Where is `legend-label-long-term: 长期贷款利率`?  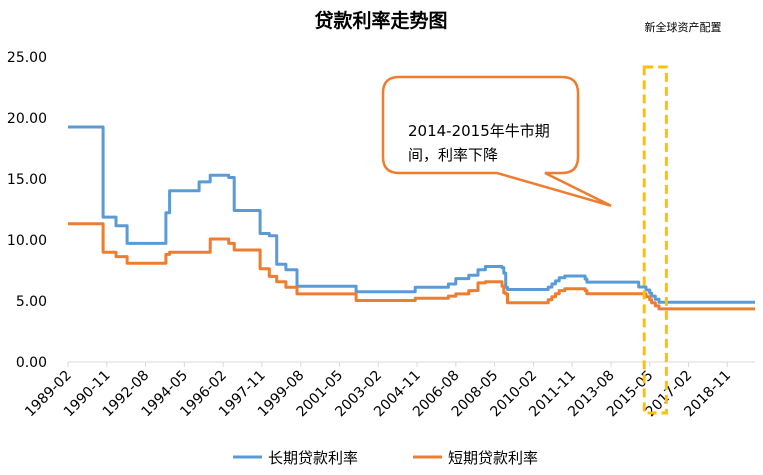 legend-label-long-term: 长期贷款利率 is located at coordinates (313, 458).